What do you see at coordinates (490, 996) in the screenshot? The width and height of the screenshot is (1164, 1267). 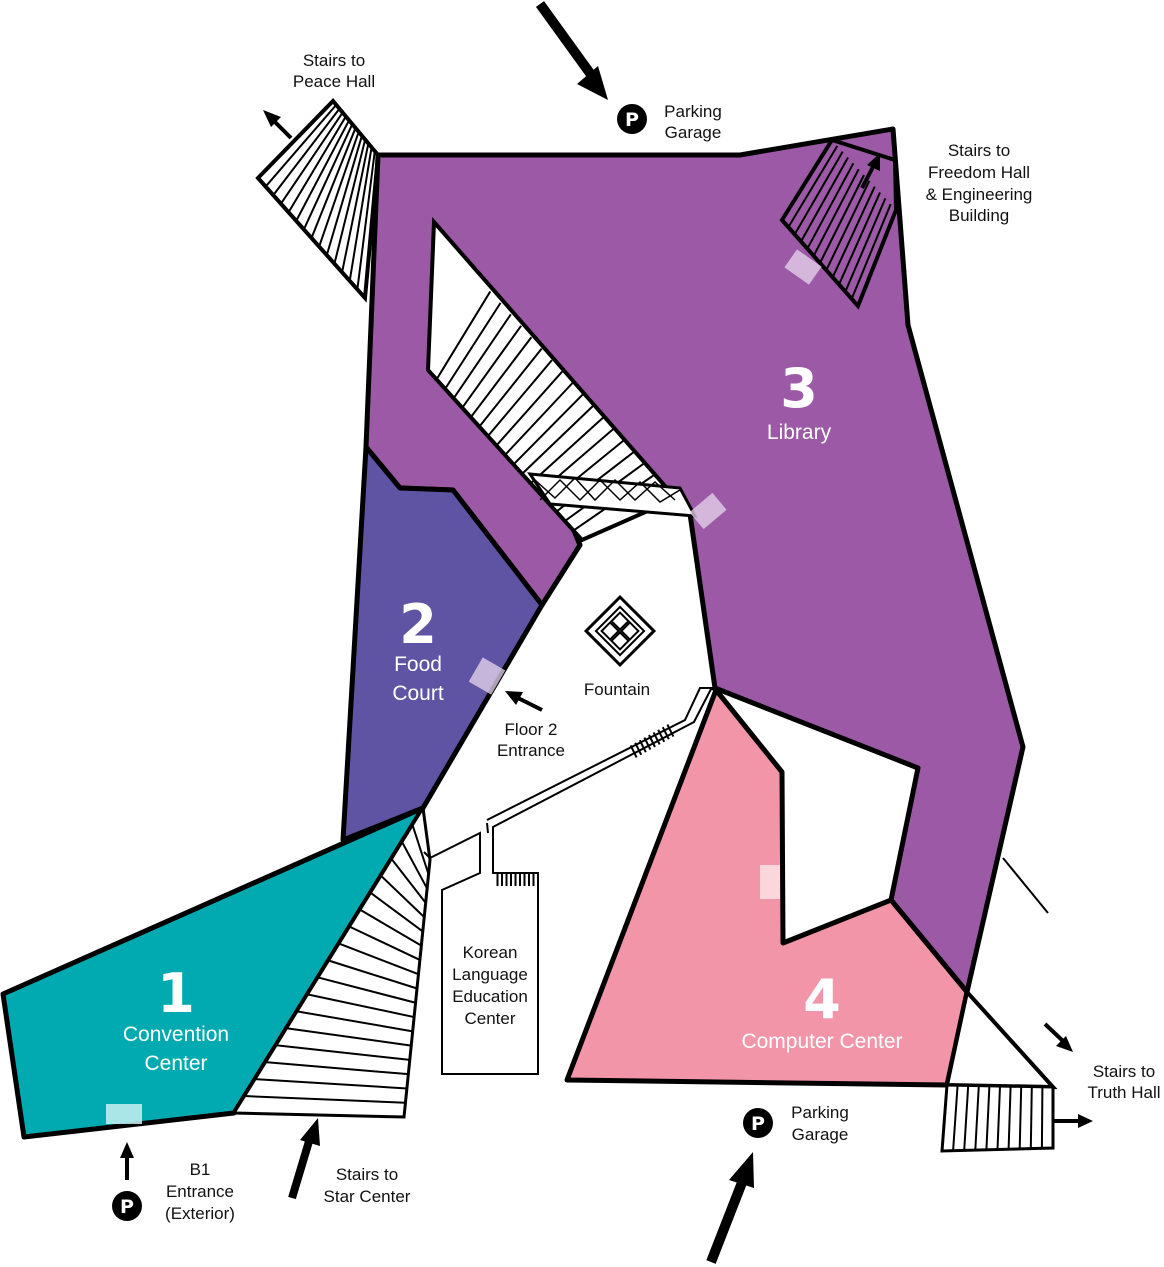 I see `label-korean-language-center: Education` at bounding box center [490, 996].